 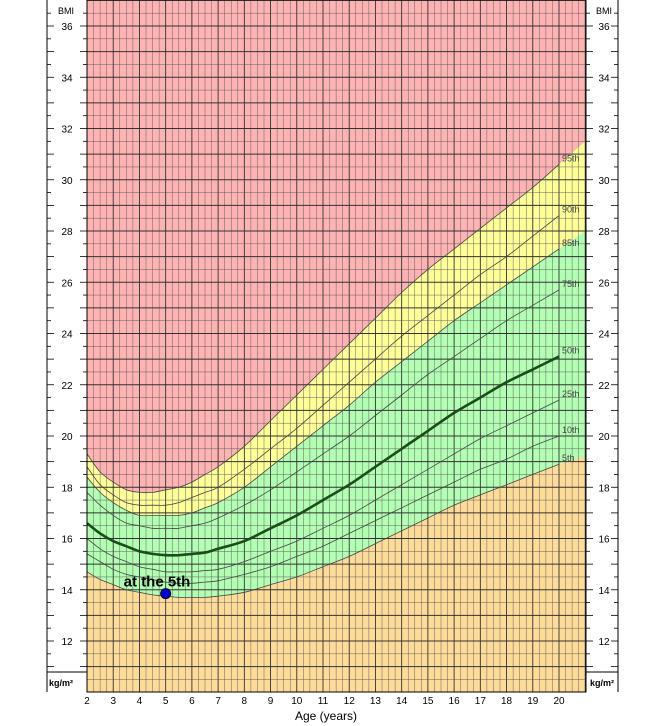 I want to click on x-tick-6: 6, so click(x=192, y=701).